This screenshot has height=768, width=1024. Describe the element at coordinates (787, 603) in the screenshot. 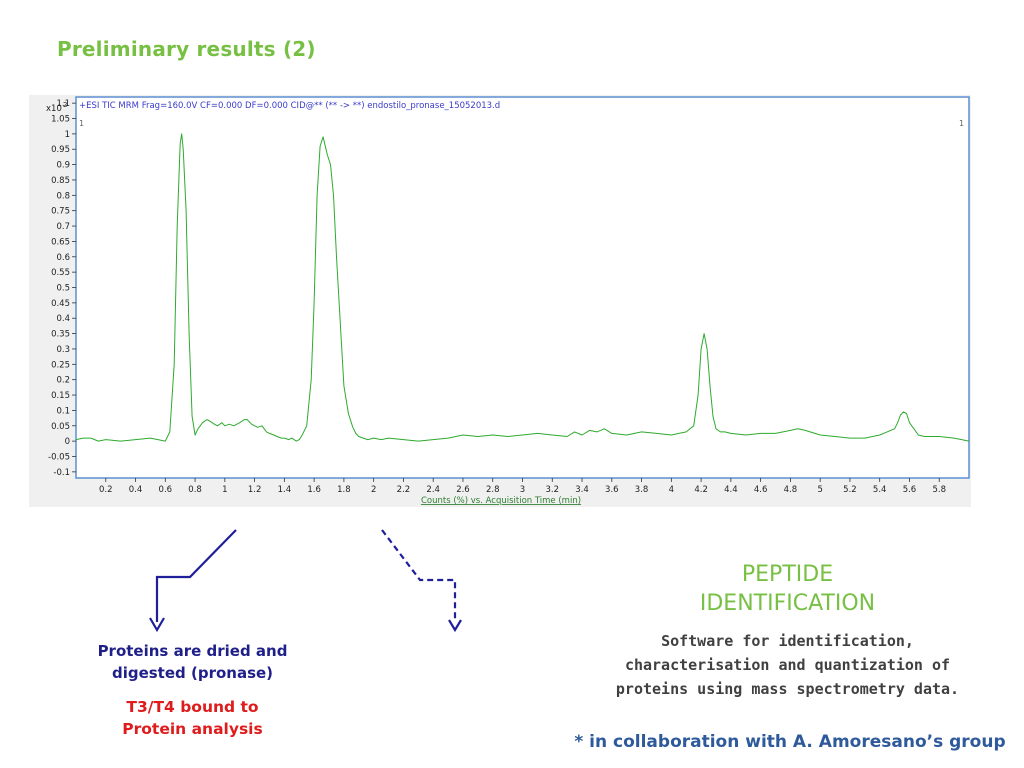

I see `peptide-title-line-2: IDENTIFICATION` at that location.